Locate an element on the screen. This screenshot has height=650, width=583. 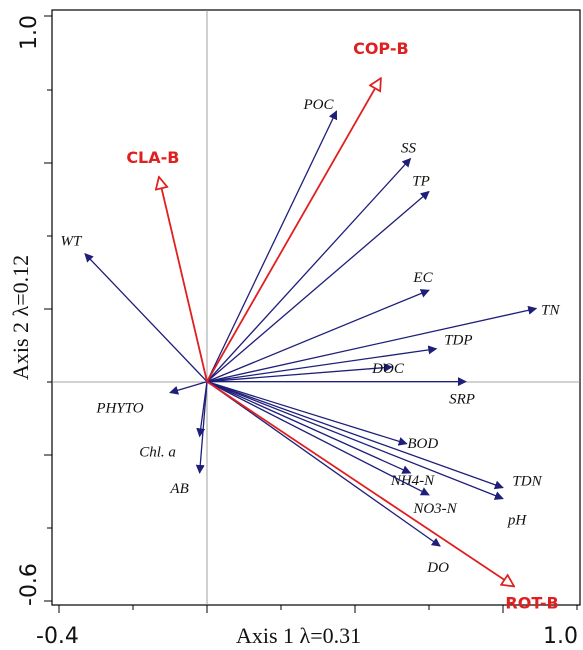
env-label-tp: TP is located at coordinates (421, 182).